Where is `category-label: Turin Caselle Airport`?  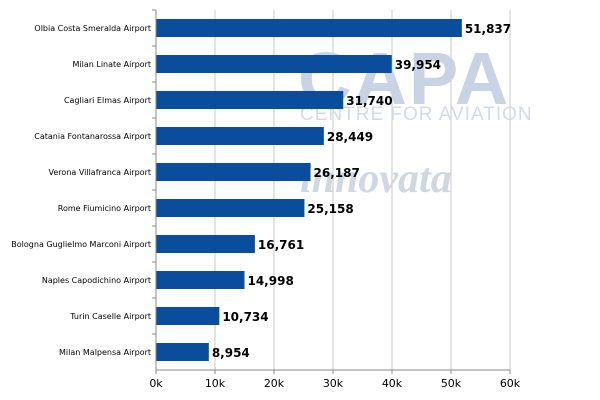 category-label: Turin Caselle Airport is located at coordinates (110, 316).